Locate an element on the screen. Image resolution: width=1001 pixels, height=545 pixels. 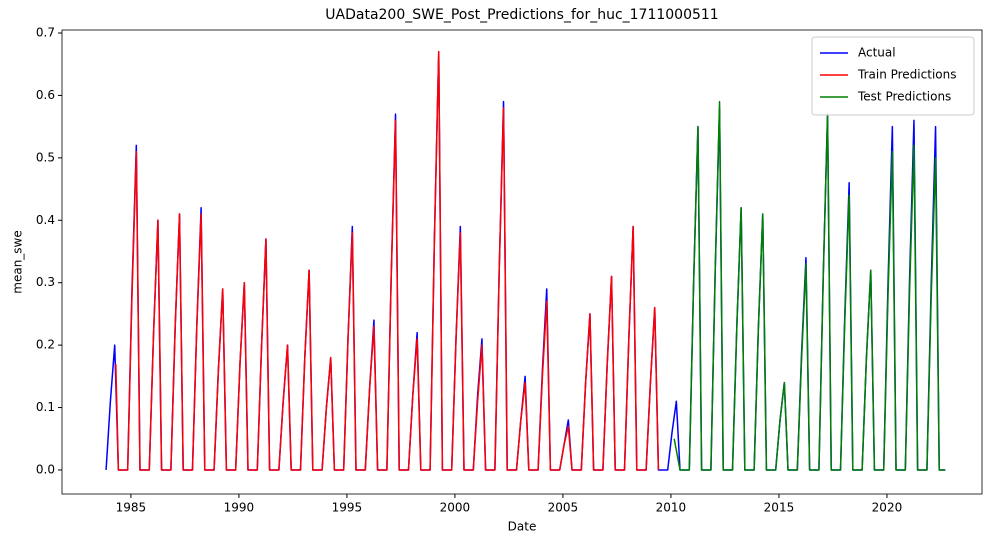
x-tick-label: 2010 is located at coordinates (671, 508).